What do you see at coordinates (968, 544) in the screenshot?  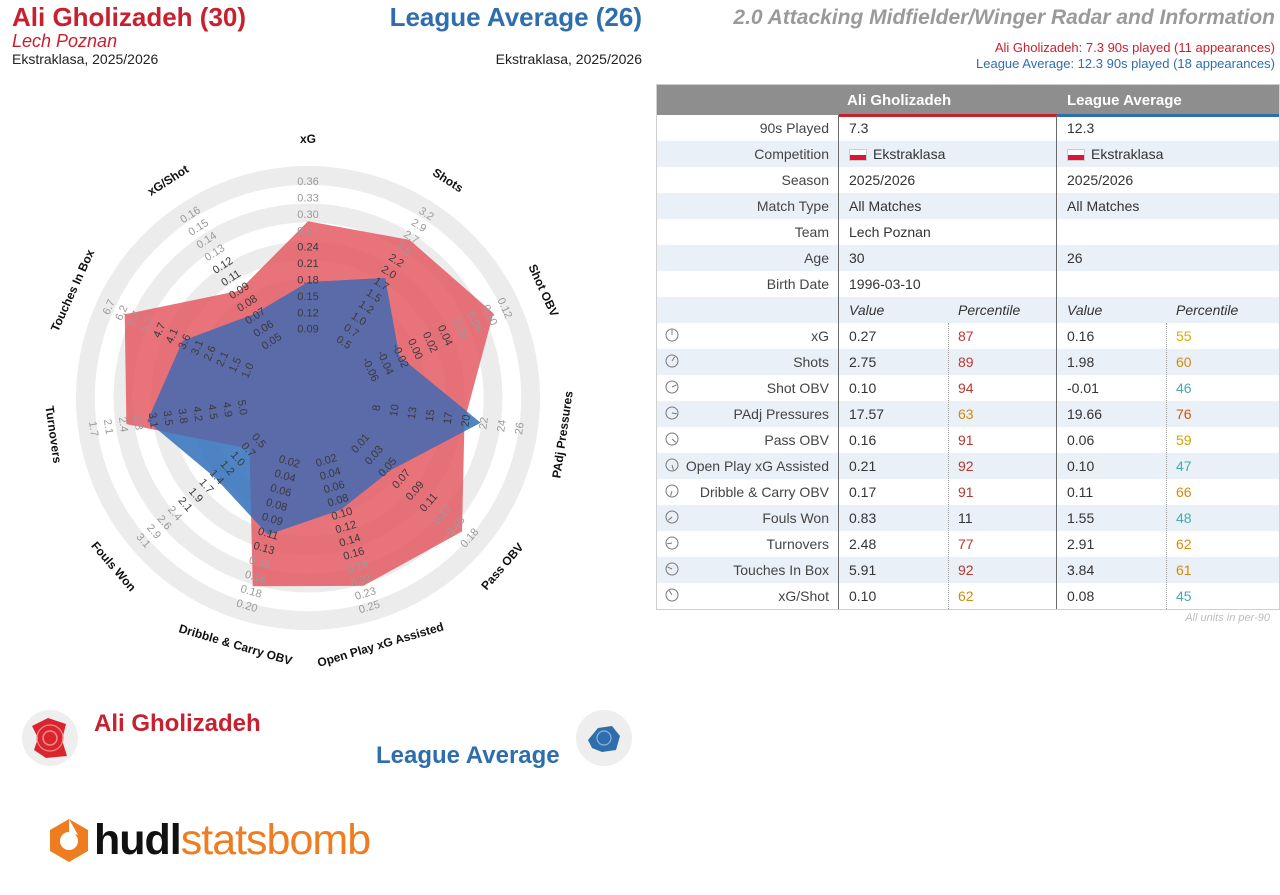 I see `metric-row: Turnovers 2.48 77 2.91 62` at bounding box center [968, 544].